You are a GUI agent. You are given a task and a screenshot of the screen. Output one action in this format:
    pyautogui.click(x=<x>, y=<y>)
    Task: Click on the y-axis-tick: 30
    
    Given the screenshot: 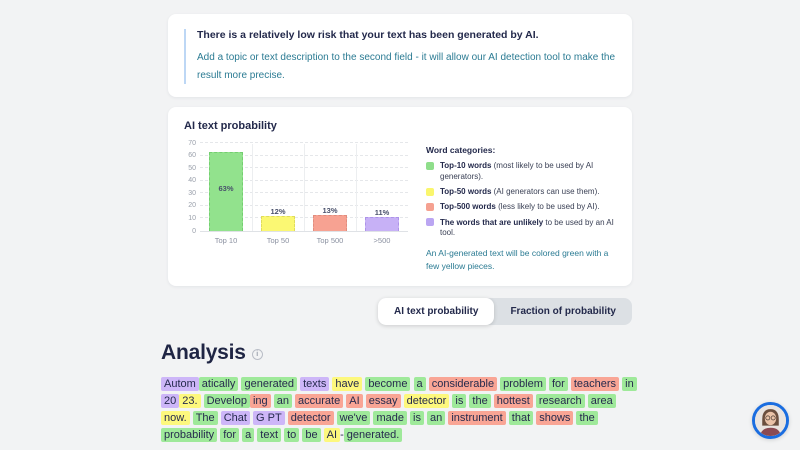 What is the action you would take?
    pyautogui.click(x=192, y=193)
    